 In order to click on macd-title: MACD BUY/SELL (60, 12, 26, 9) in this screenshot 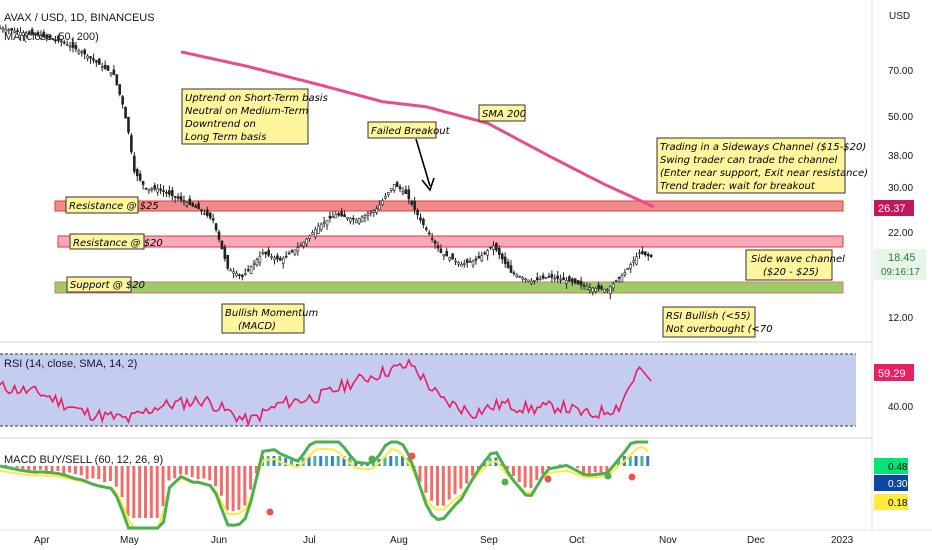, I will do `click(83, 460)`.